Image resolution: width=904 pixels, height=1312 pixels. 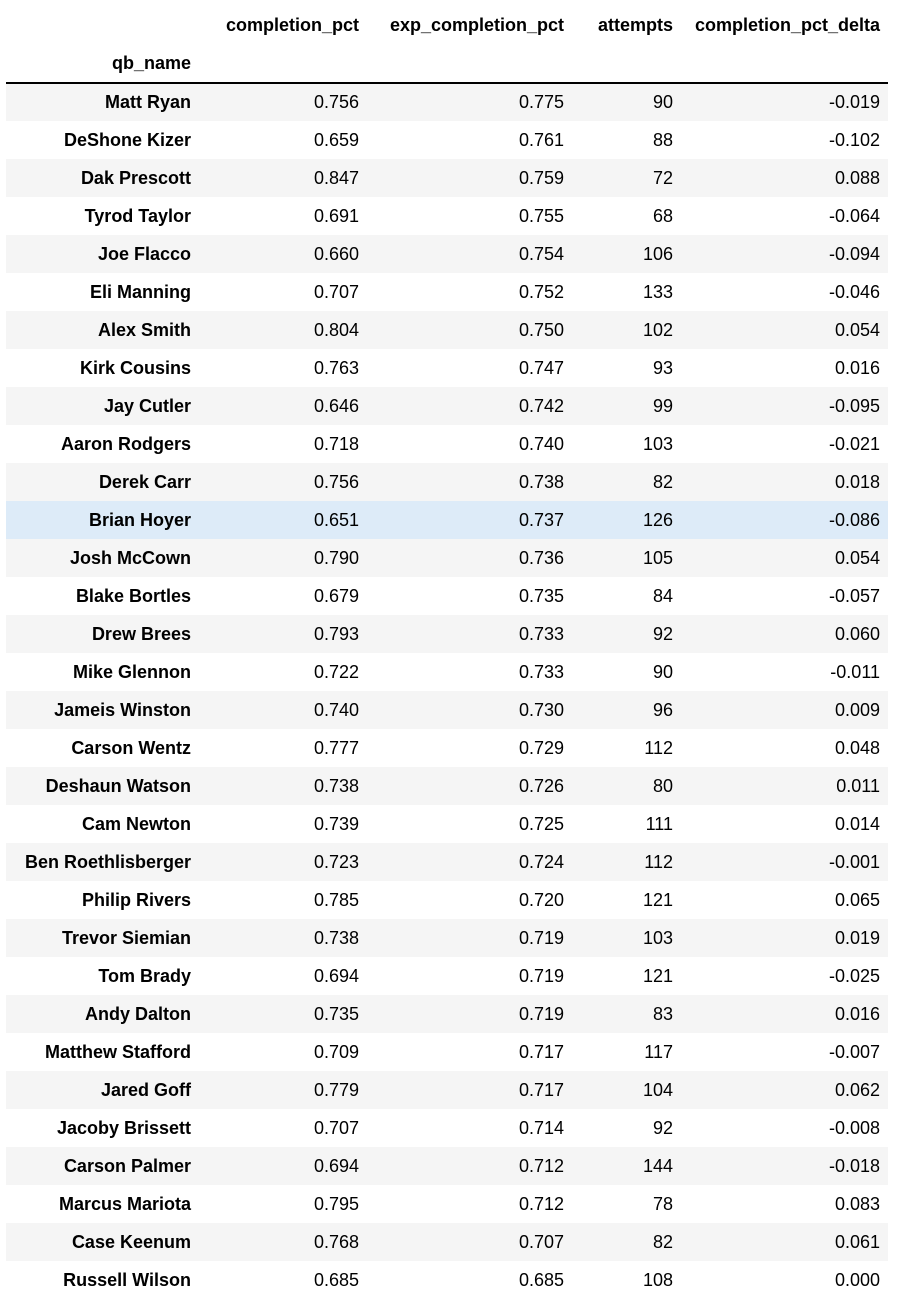 I want to click on cell-exp-completion-pct: 0.733, so click(x=541, y=671).